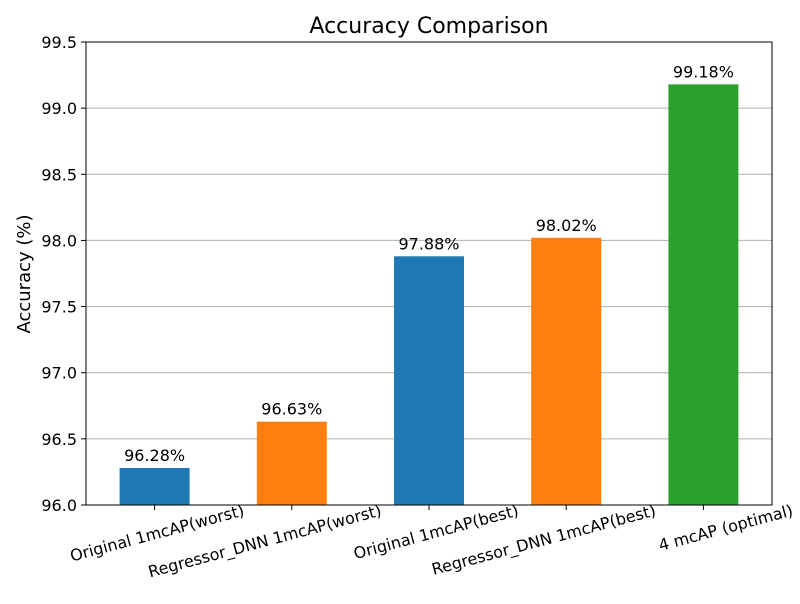  Describe the element at coordinates (59, 307) in the screenshot. I see `y-tick-label: 97.5` at that location.